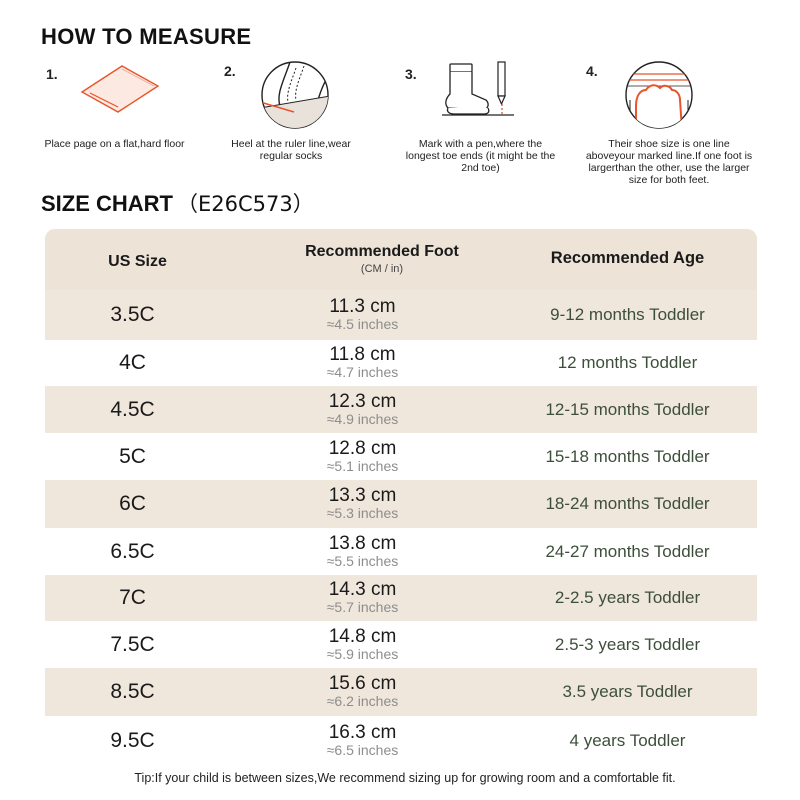 The height and width of the screenshot is (800, 800). I want to click on size-cell: 3.5C, so click(132, 314).